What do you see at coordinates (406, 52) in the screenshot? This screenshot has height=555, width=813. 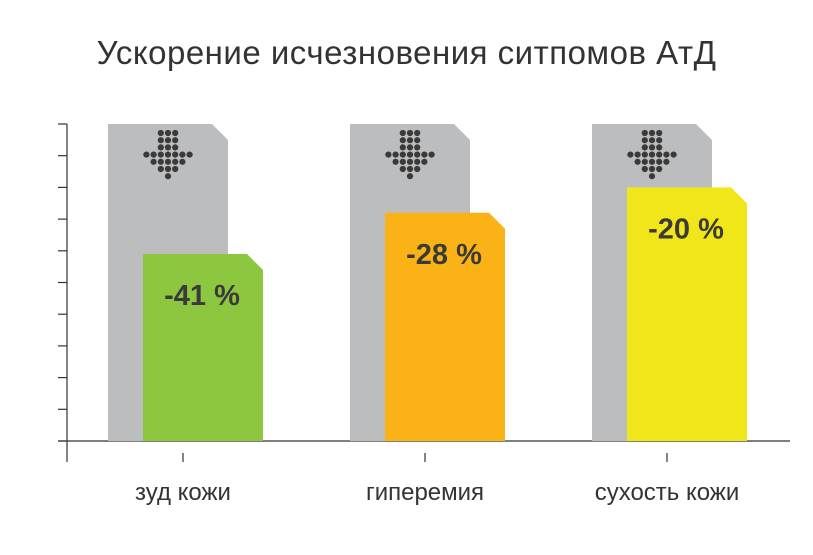 I see `chart-title: Ускорение исчезновения ситпомов АтД` at bounding box center [406, 52].